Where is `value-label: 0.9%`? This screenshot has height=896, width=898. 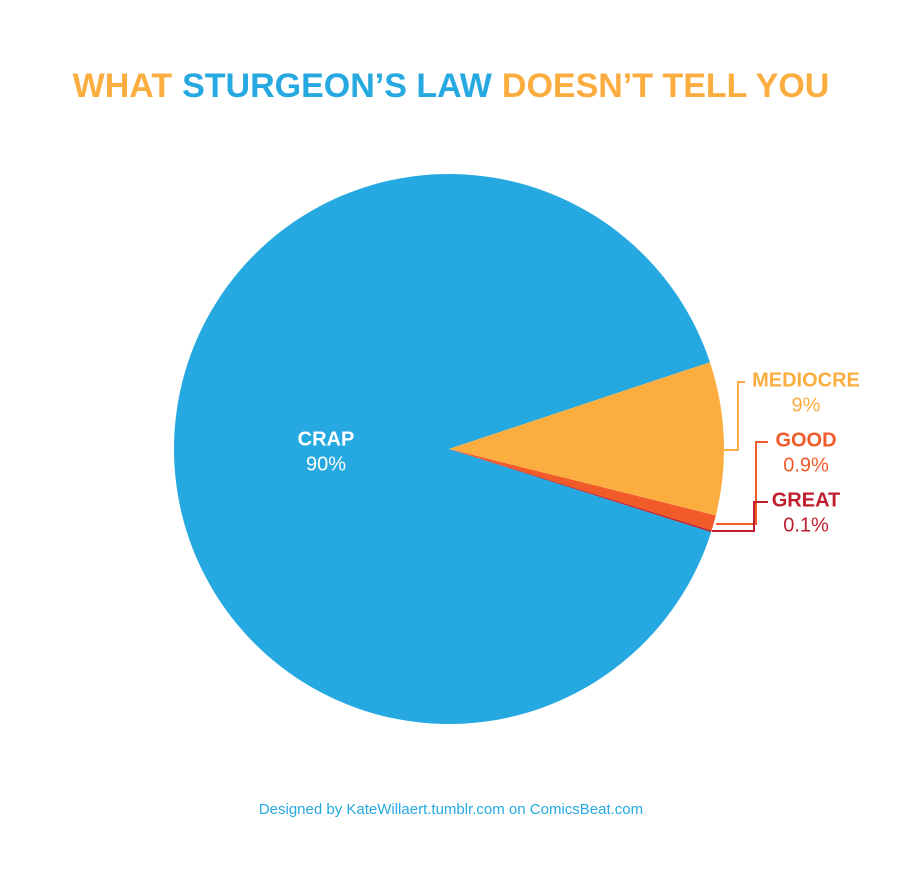
value-label: 0.9% is located at coordinates (806, 465).